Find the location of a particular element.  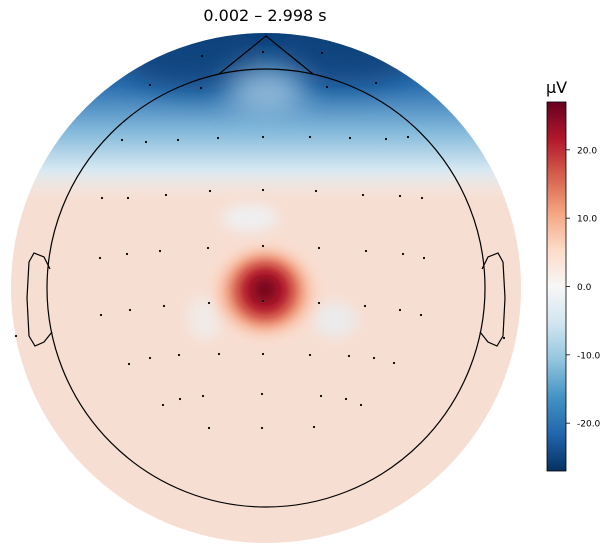

colorbar-tick-label: 0.0 is located at coordinates (584, 288).